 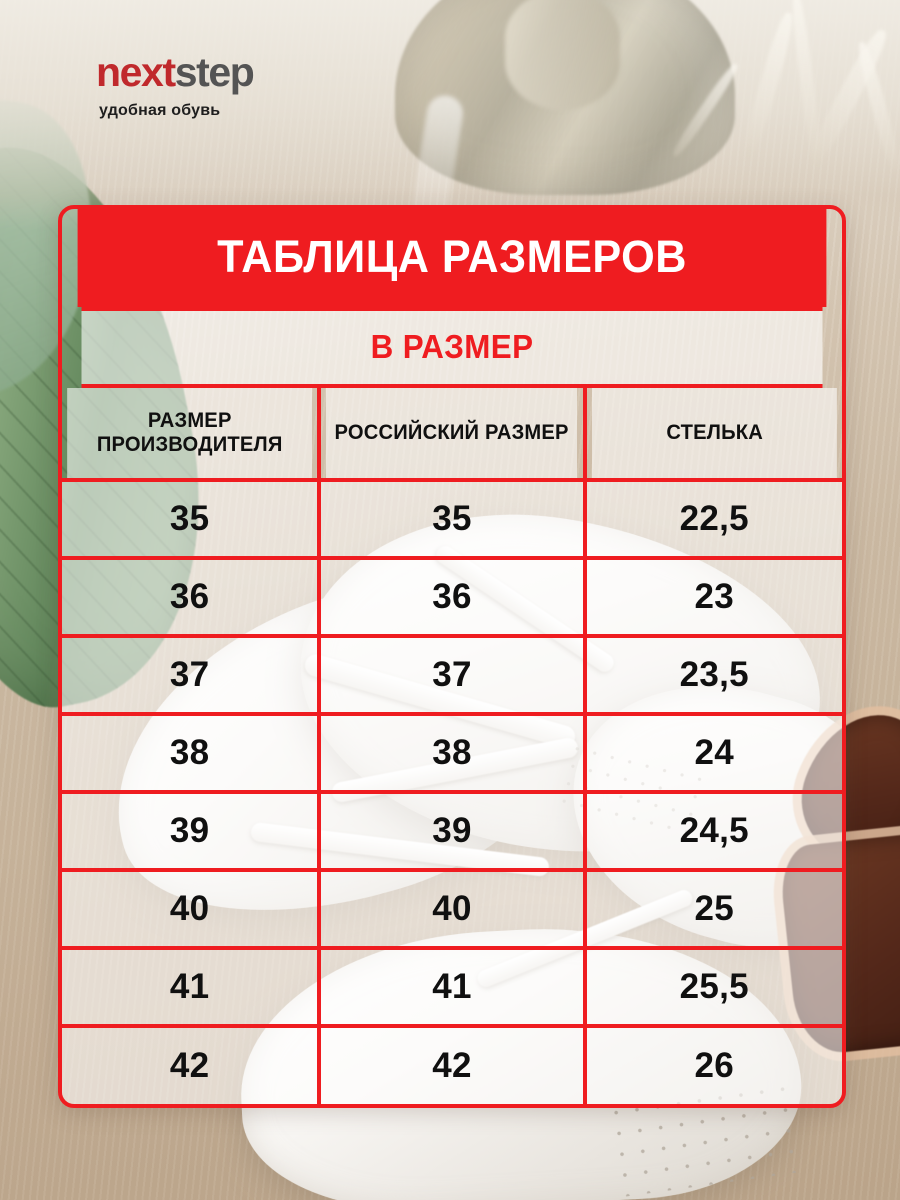 I want to click on cell-russian-size: 39, so click(x=453, y=832).